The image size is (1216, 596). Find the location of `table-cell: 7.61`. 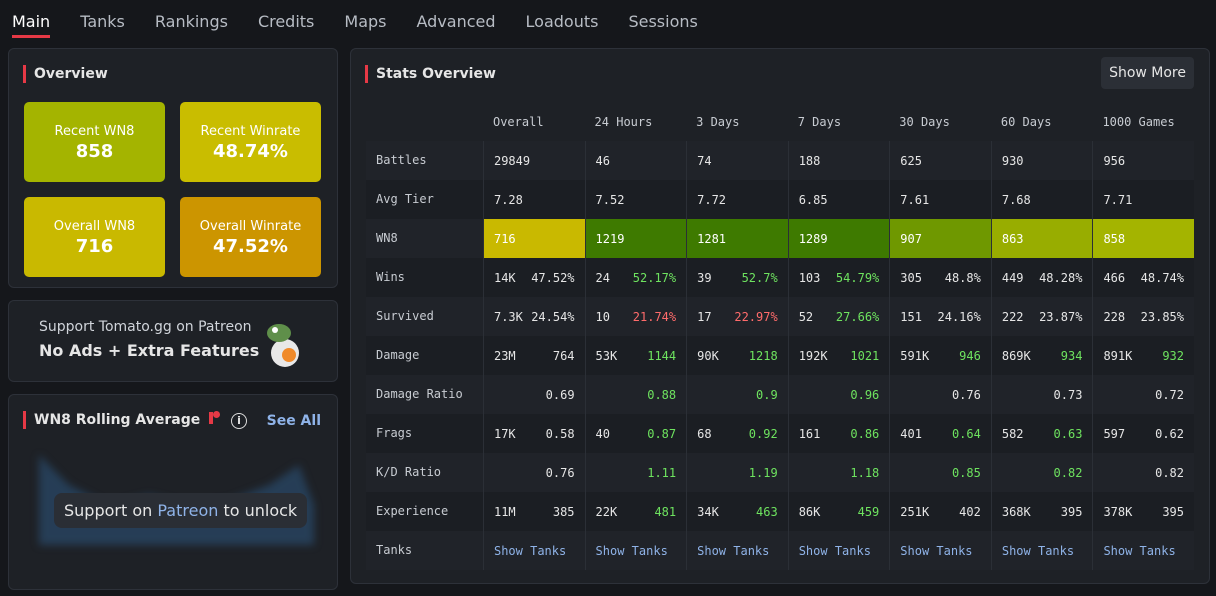

table-cell: 7.61 is located at coordinates (940, 199).